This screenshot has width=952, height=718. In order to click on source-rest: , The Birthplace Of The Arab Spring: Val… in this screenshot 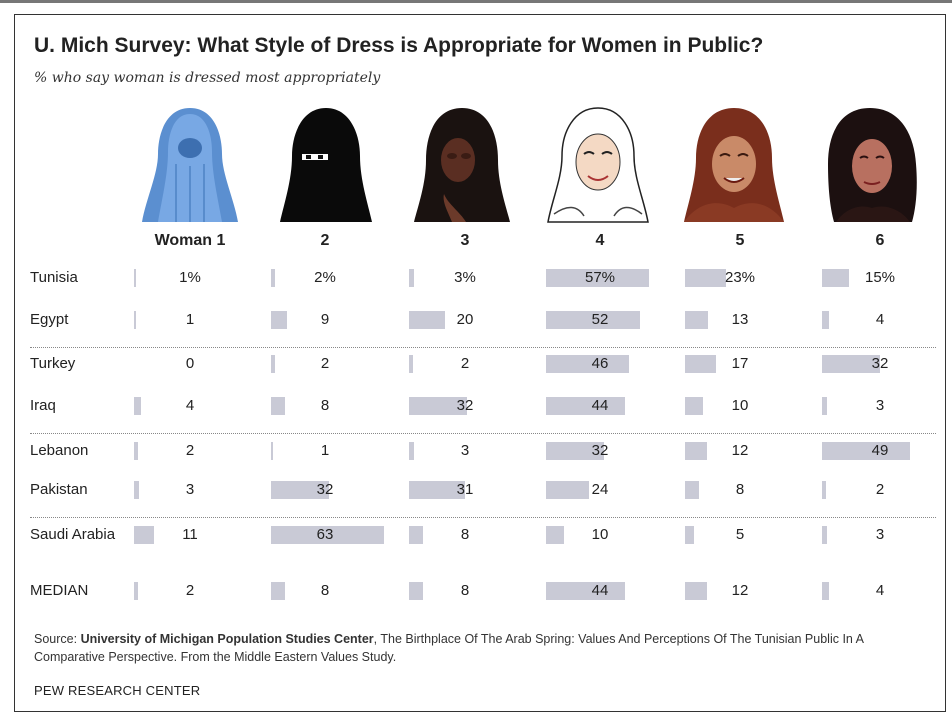, I will do `click(449, 648)`.